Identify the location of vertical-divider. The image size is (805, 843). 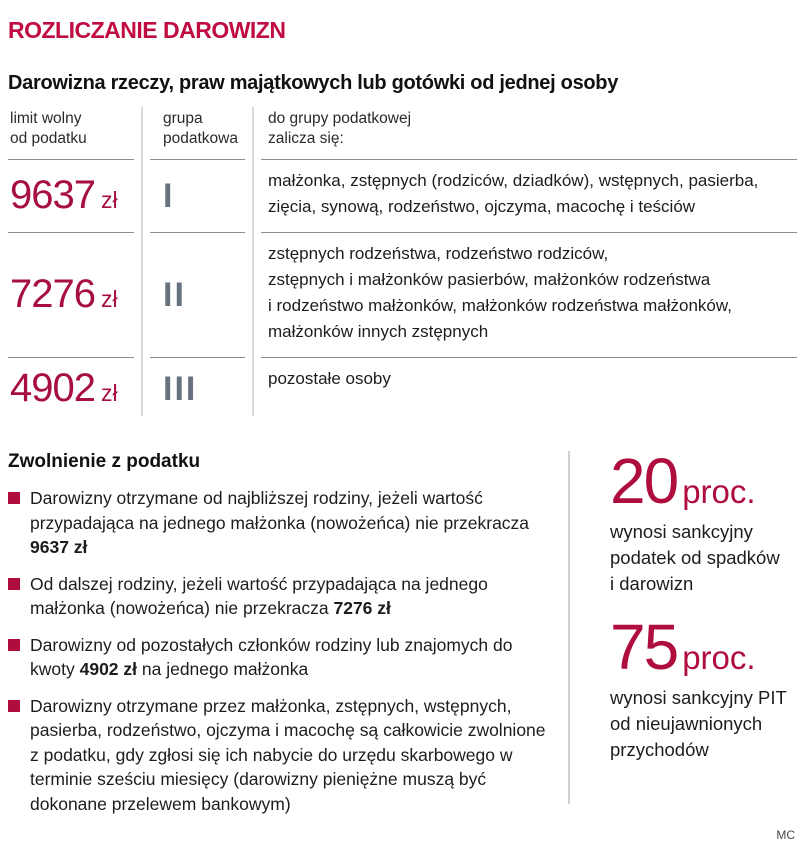
(569, 627).